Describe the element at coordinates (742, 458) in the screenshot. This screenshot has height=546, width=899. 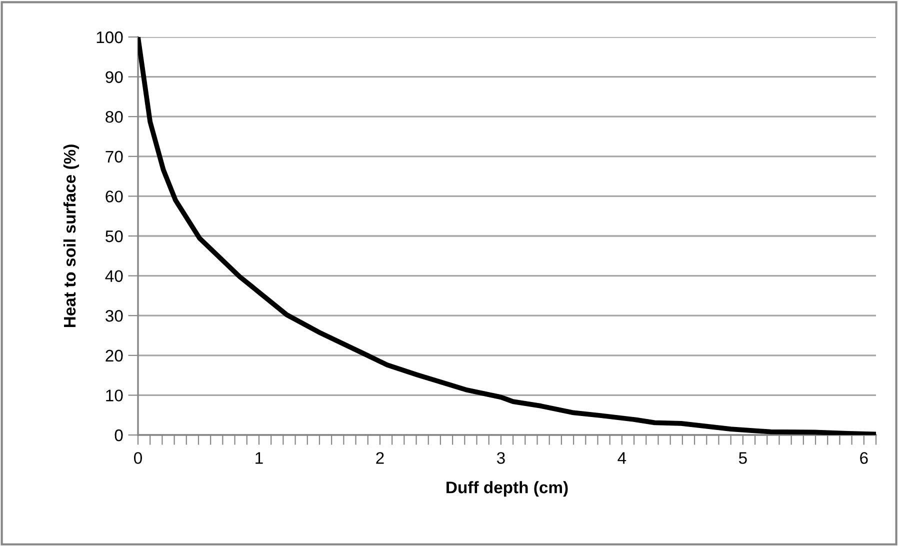
I see `x-tick-label: 5` at that location.